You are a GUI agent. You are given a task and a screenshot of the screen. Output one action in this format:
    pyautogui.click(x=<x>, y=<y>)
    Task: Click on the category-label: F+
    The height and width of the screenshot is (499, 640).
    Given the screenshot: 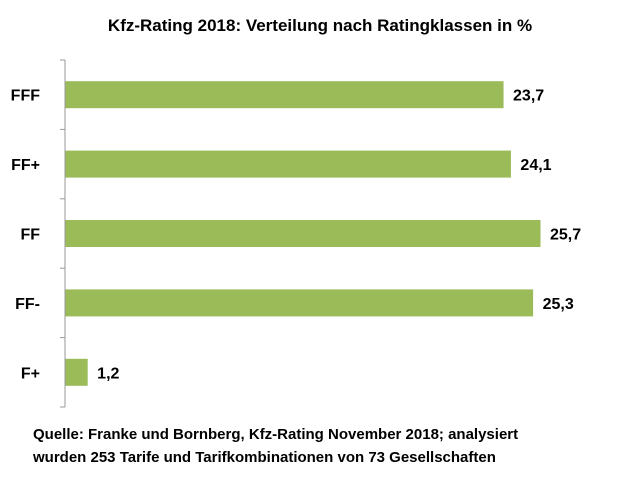 What is the action you would take?
    pyautogui.click(x=30, y=373)
    